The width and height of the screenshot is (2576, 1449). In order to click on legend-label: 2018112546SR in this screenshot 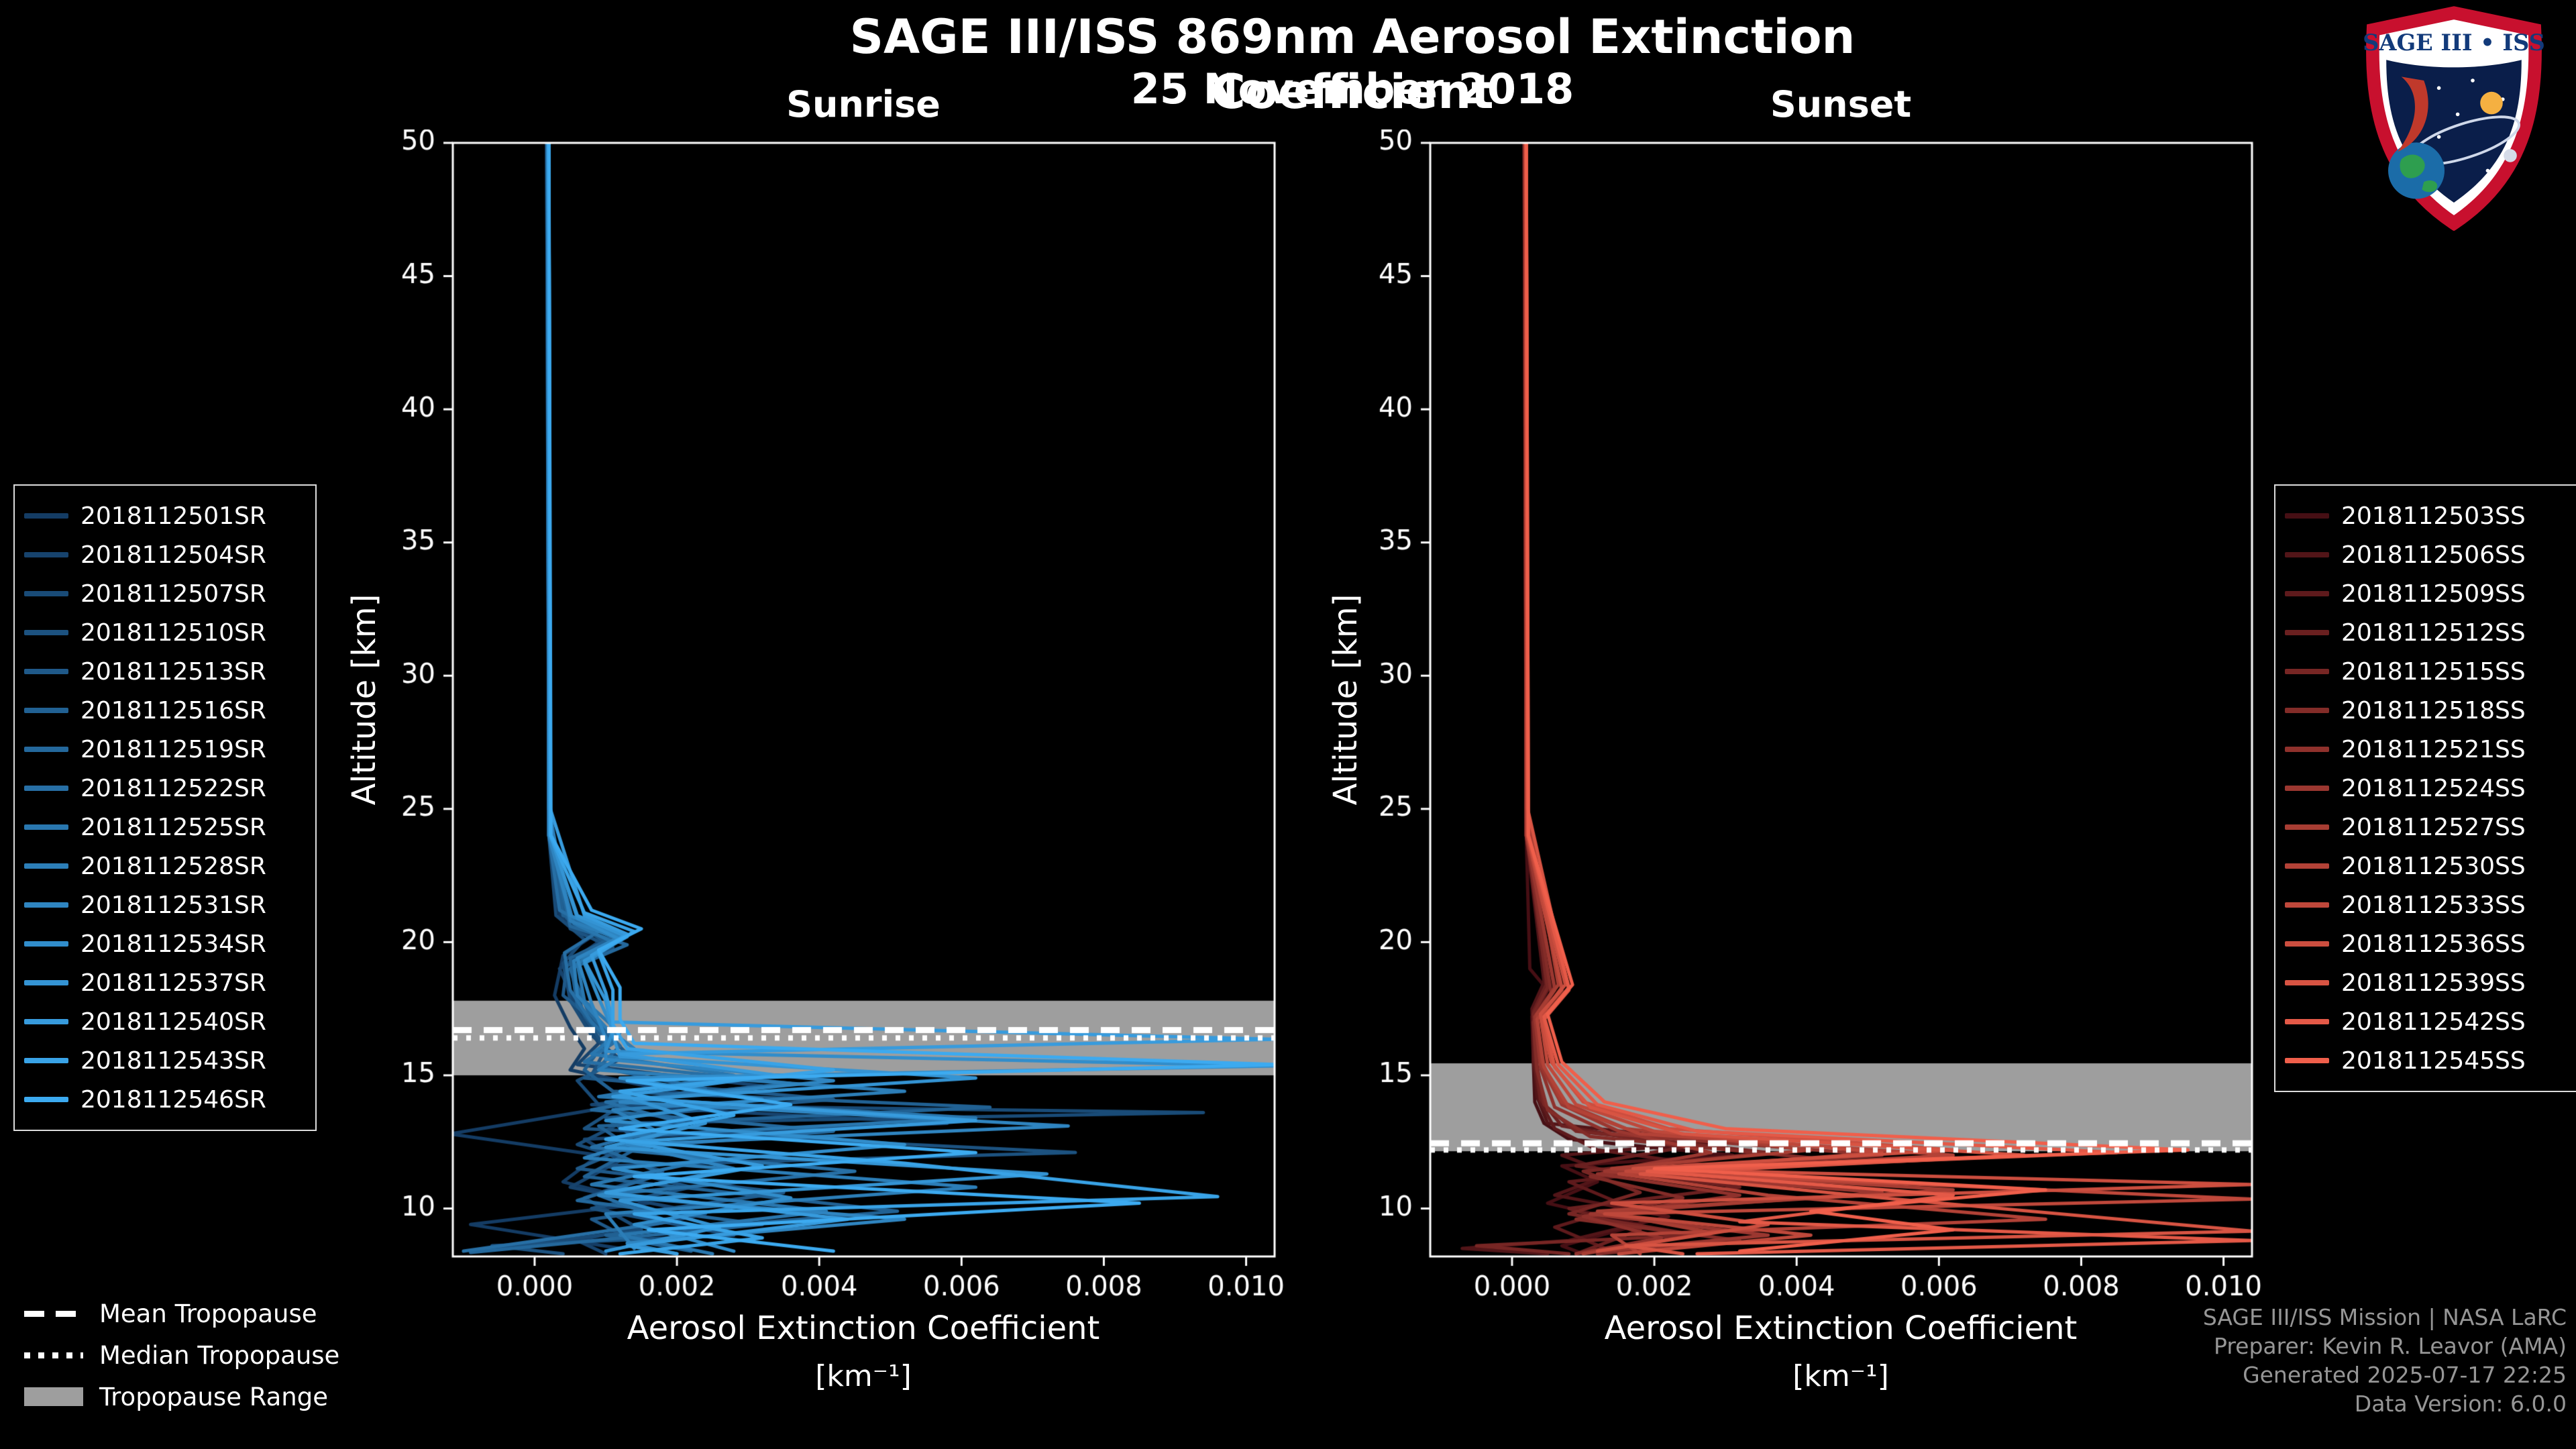, I will do `click(173, 1099)`.